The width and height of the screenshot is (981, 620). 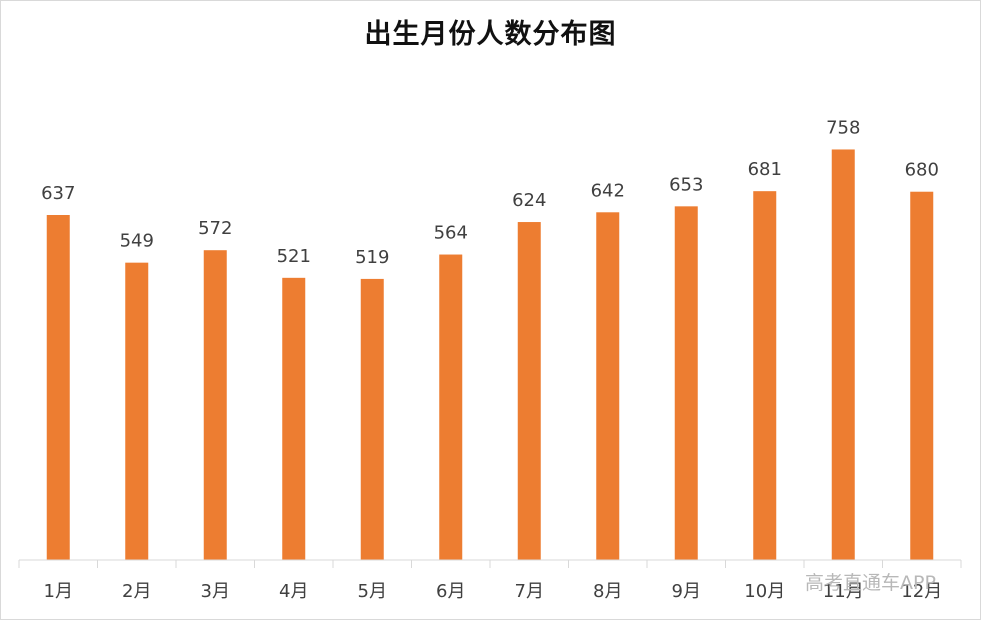 What do you see at coordinates (765, 169) in the screenshot?
I see `data-label-10: 681` at bounding box center [765, 169].